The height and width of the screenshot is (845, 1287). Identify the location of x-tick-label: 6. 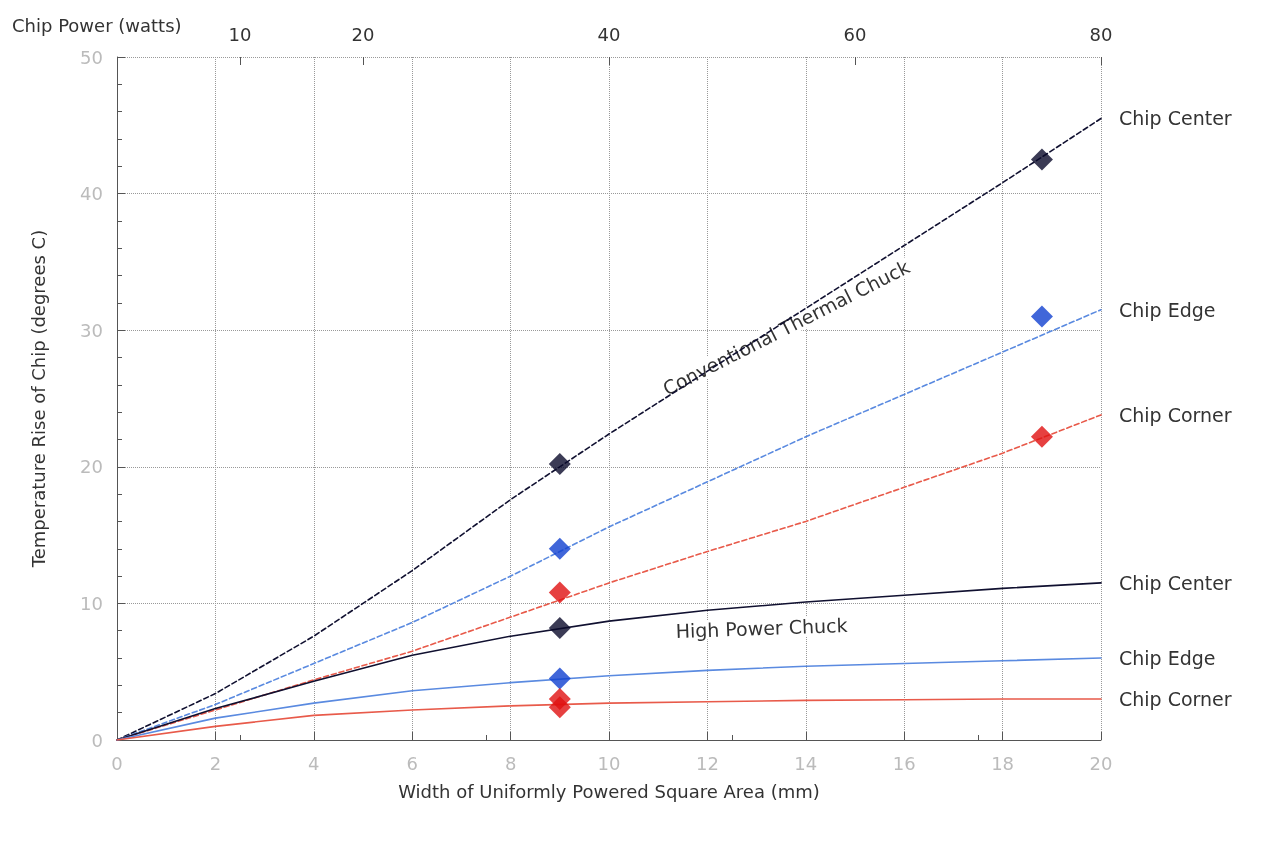
(412, 763).